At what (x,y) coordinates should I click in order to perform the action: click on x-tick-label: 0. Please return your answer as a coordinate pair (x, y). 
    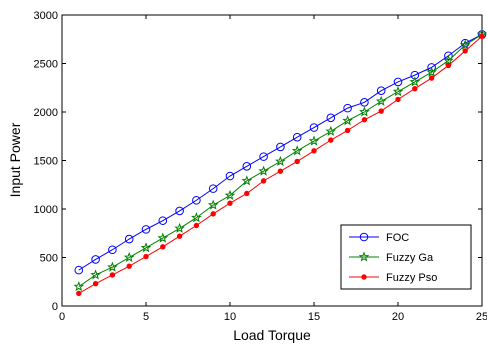
    Looking at the image, I should click on (62, 317).